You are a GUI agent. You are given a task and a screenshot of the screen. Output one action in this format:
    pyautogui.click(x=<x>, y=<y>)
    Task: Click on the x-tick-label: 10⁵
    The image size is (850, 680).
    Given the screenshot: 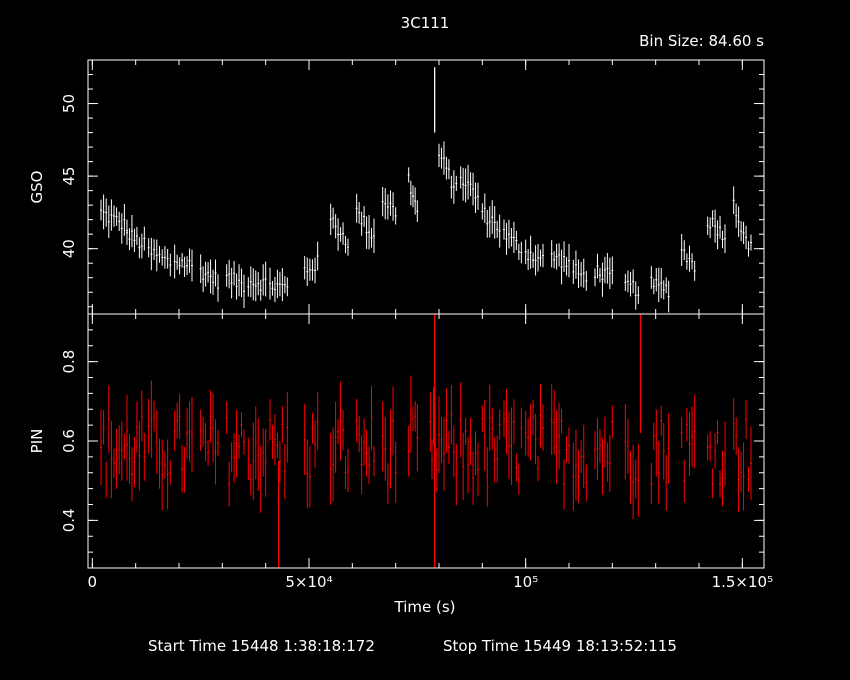 What is the action you would take?
    pyautogui.click(x=525, y=582)
    